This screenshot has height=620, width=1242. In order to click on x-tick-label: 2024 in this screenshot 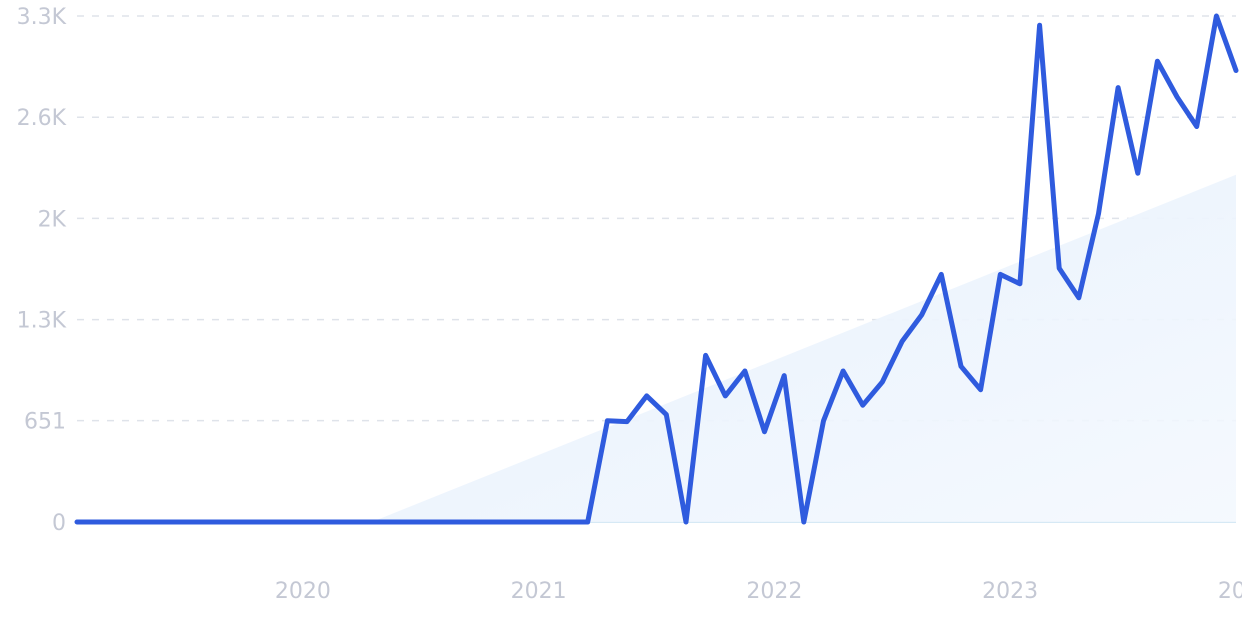, I will do `click(1230, 591)`.